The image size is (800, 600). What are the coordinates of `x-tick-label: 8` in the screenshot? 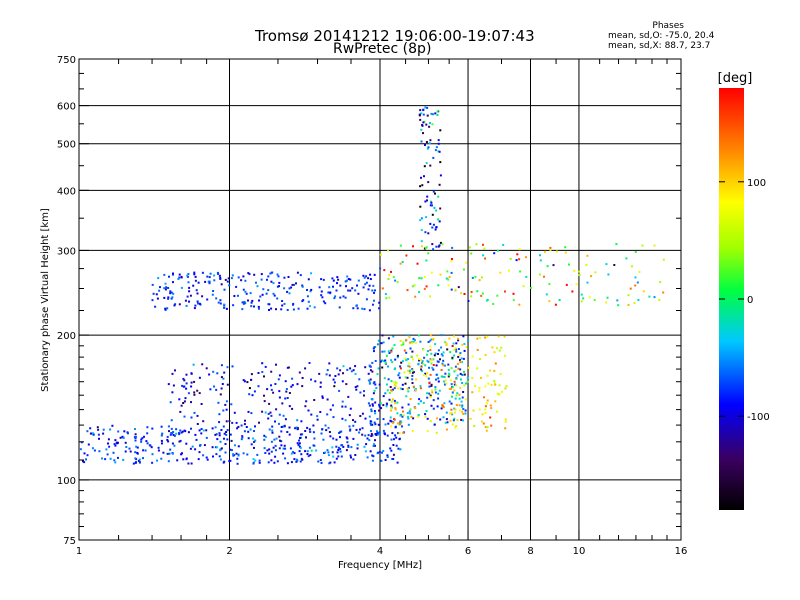 It's located at (530, 551).